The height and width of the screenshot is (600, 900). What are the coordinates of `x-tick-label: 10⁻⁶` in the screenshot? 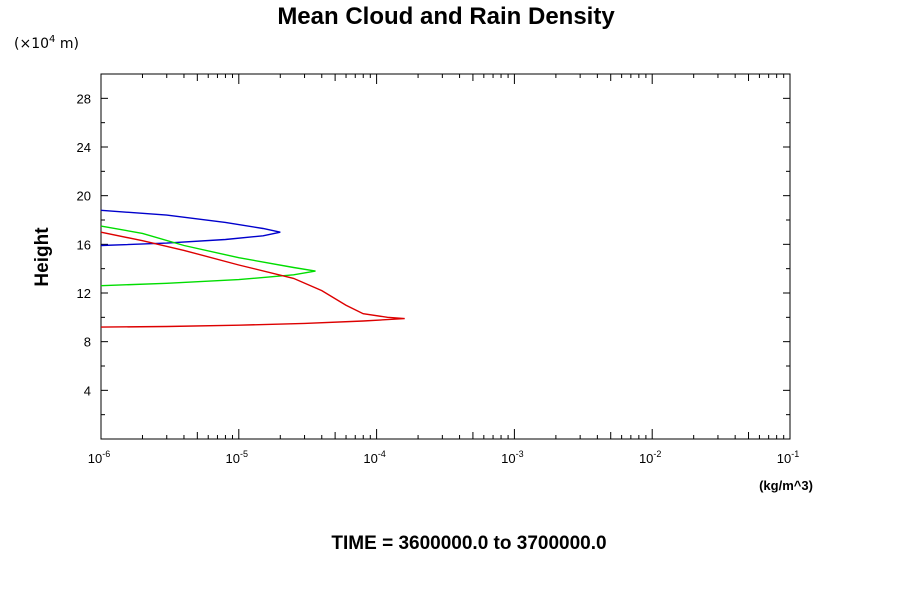 It's located at (99, 457).